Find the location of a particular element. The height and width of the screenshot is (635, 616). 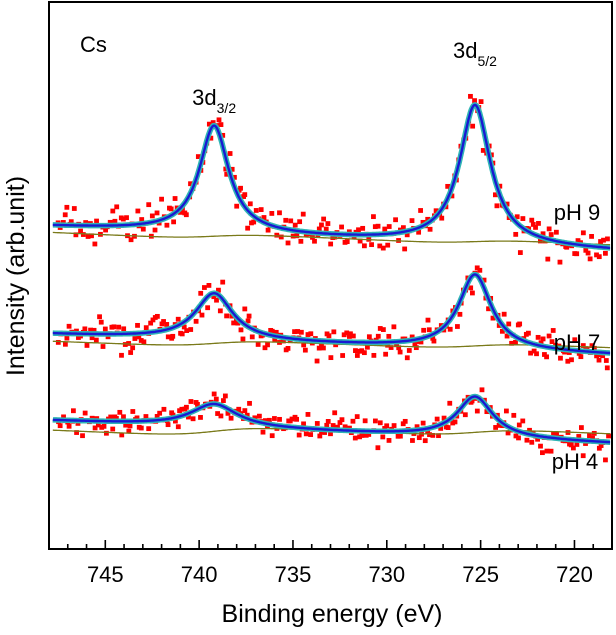

x-tick-label: 745 is located at coordinates (105, 574).